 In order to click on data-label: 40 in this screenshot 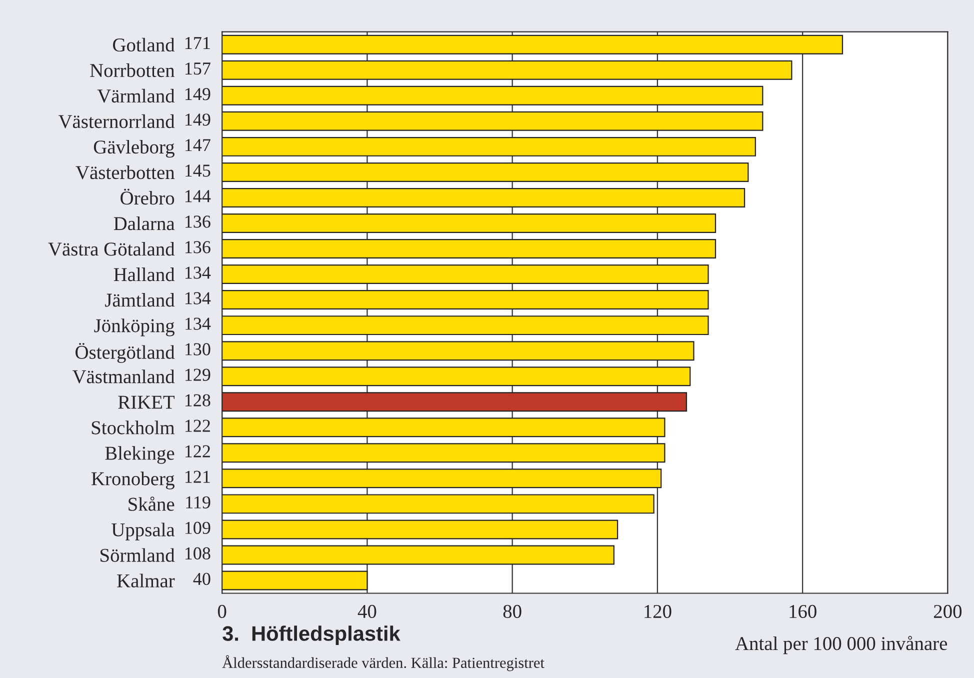, I will do `click(201, 579)`.